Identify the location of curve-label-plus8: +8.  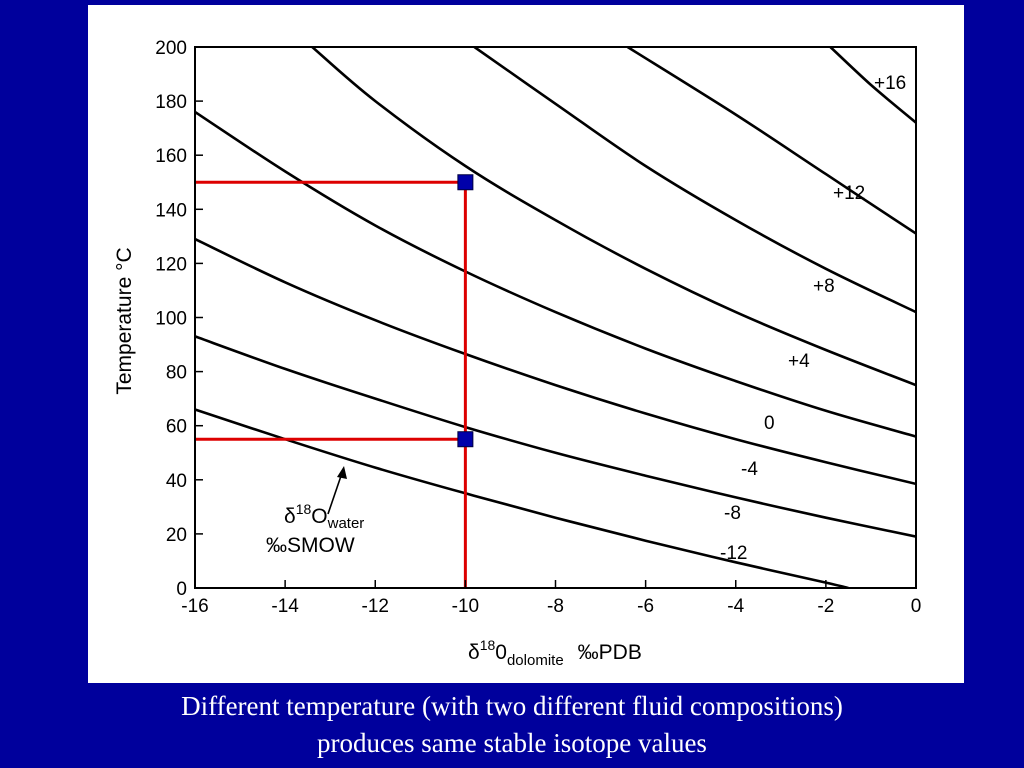
(824, 286).